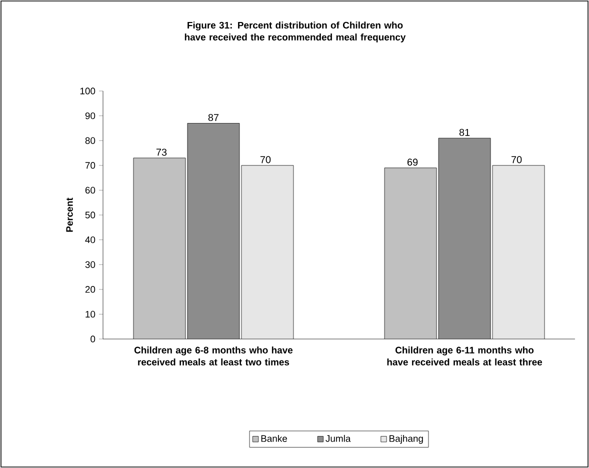 The width and height of the screenshot is (589, 468). I want to click on y-tick-label: 70, so click(90, 165).